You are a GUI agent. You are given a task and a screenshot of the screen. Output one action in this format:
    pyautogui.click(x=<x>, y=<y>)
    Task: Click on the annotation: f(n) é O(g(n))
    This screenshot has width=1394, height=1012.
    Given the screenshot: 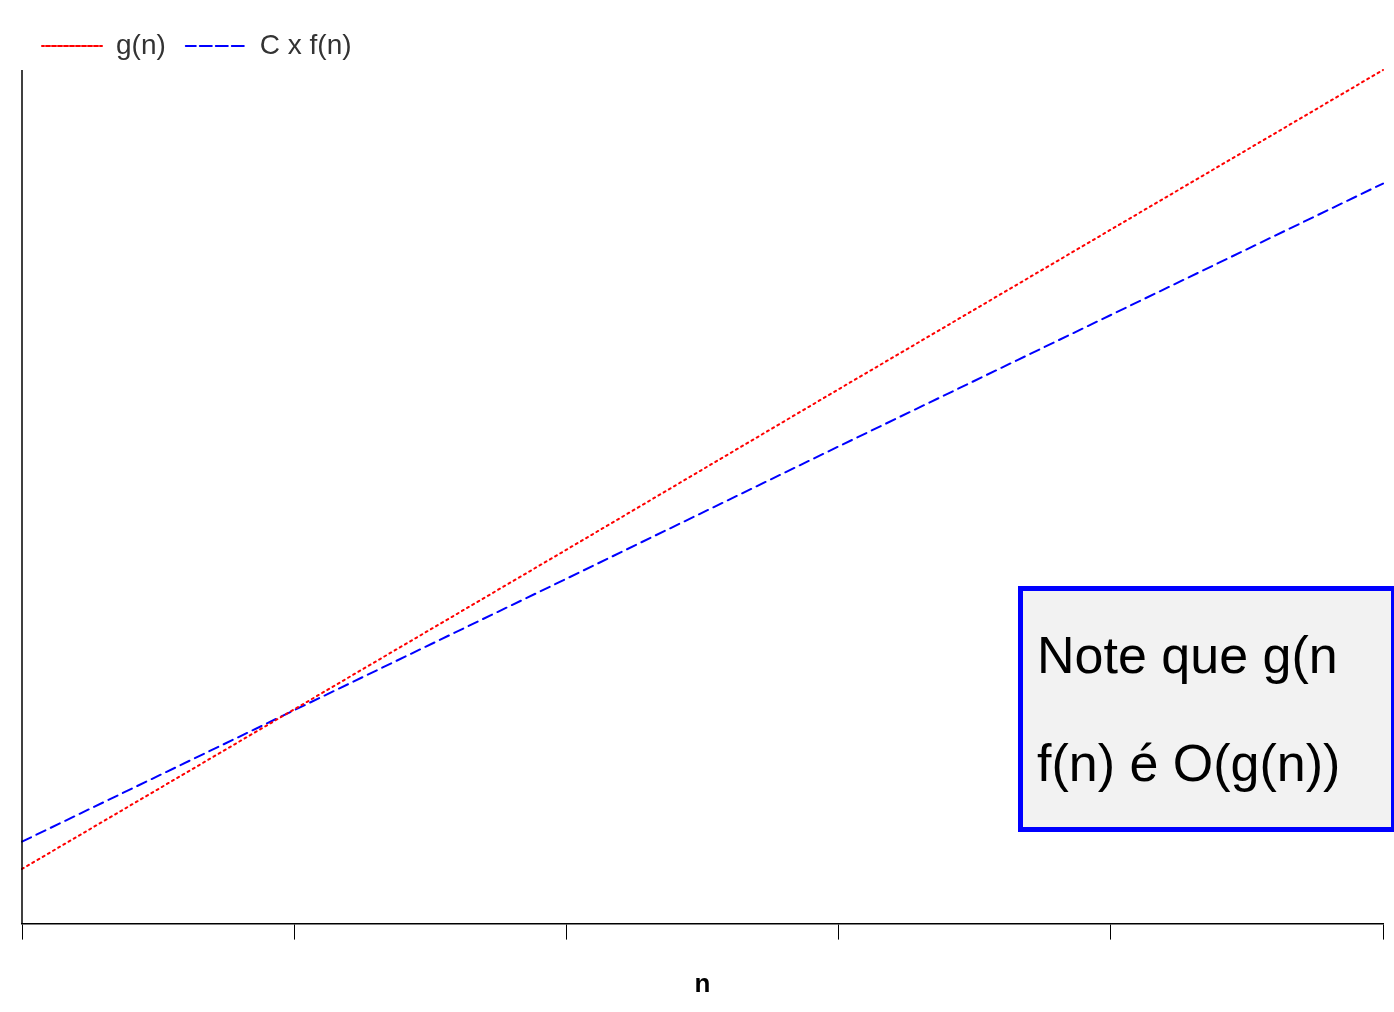 What is the action you would take?
    pyautogui.click(x=1189, y=763)
    